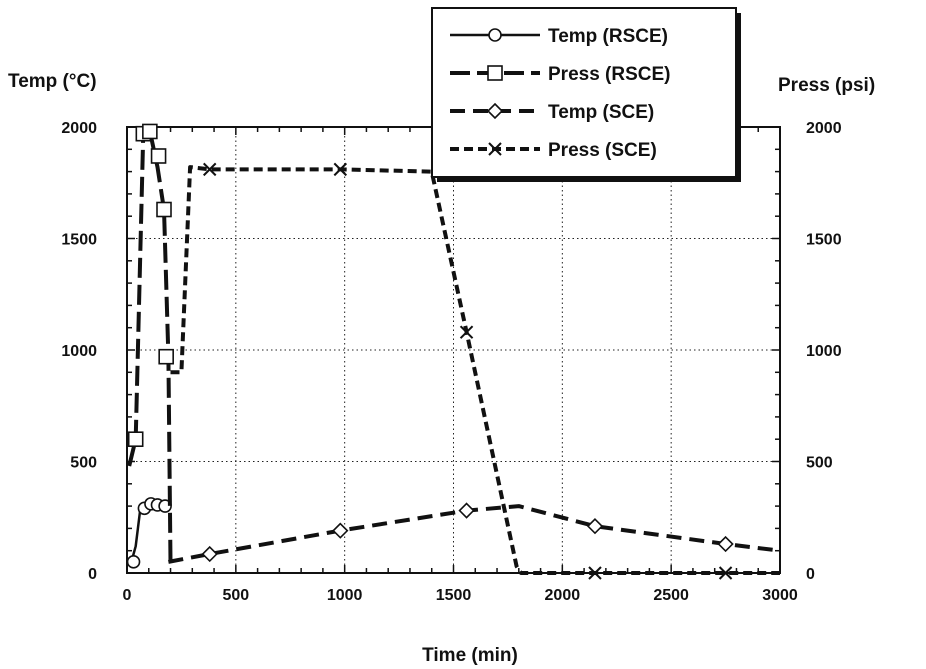 This screenshot has height=669, width=926. What do you see at coordinates (609, 74) in the screenshot?
I see `legend-label: Press (RSCE)` at bounding box center [609, 74].